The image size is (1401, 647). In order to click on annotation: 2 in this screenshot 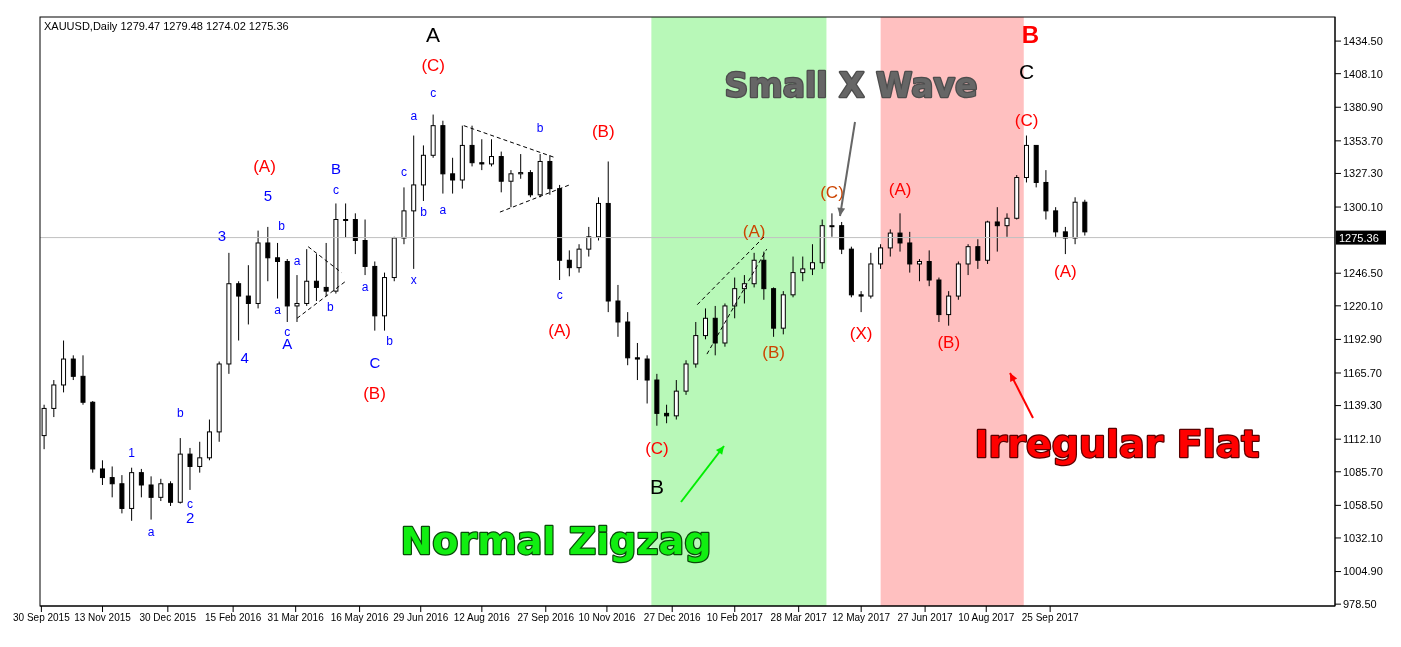, I will do `click(190, 518)`.